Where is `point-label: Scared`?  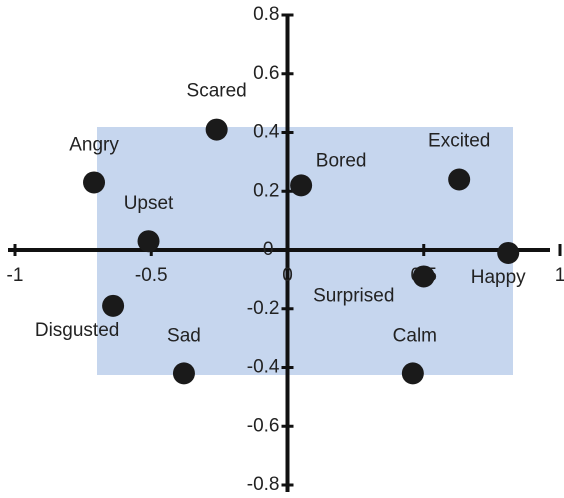
point-label: Scared is located at coordinates (217, 91).